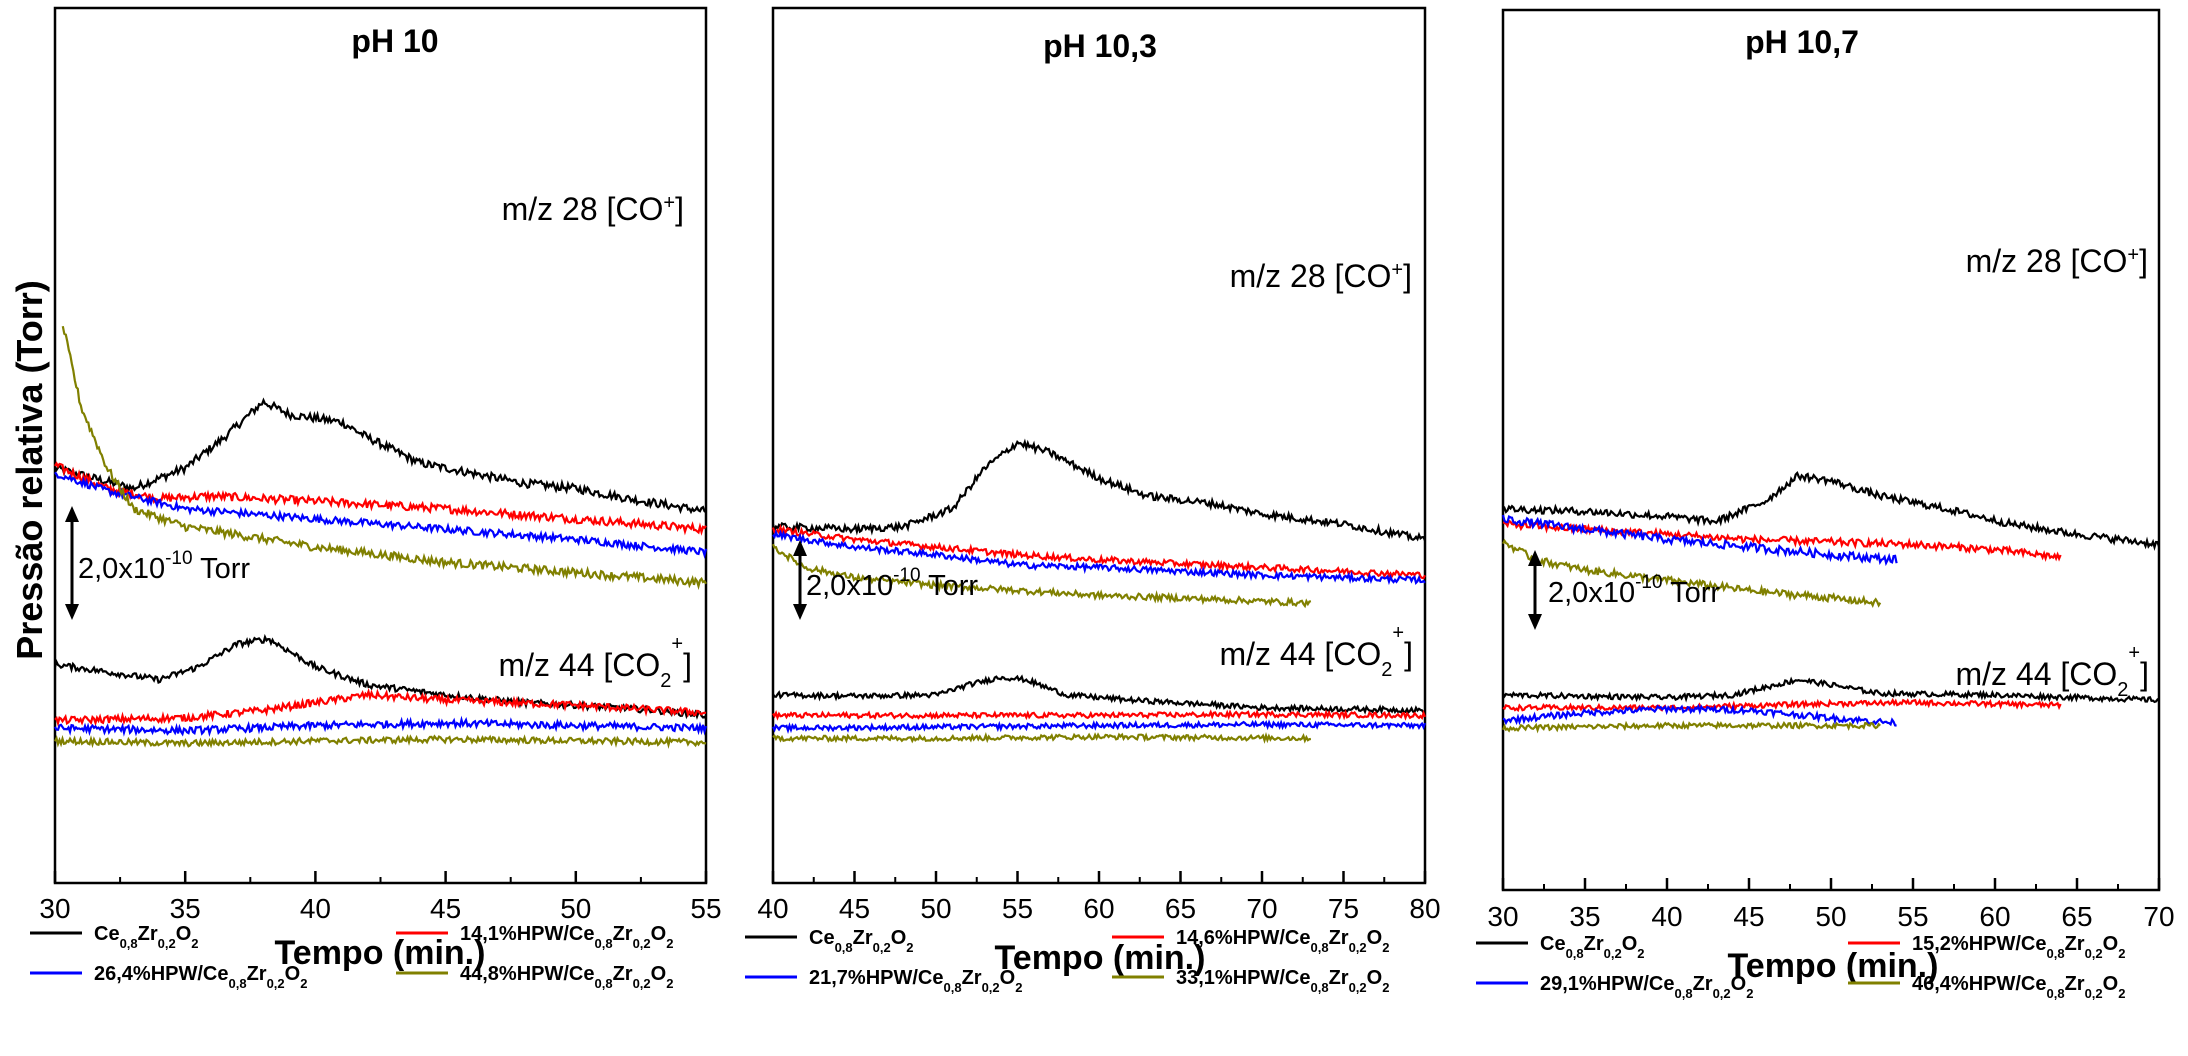  What do you see at coordinates (1646, 987) in the screenshot?
I see `legend-label: 29,1%HPW/Ce0,8Zr0,2O2` at bounding box center [1646, 987].